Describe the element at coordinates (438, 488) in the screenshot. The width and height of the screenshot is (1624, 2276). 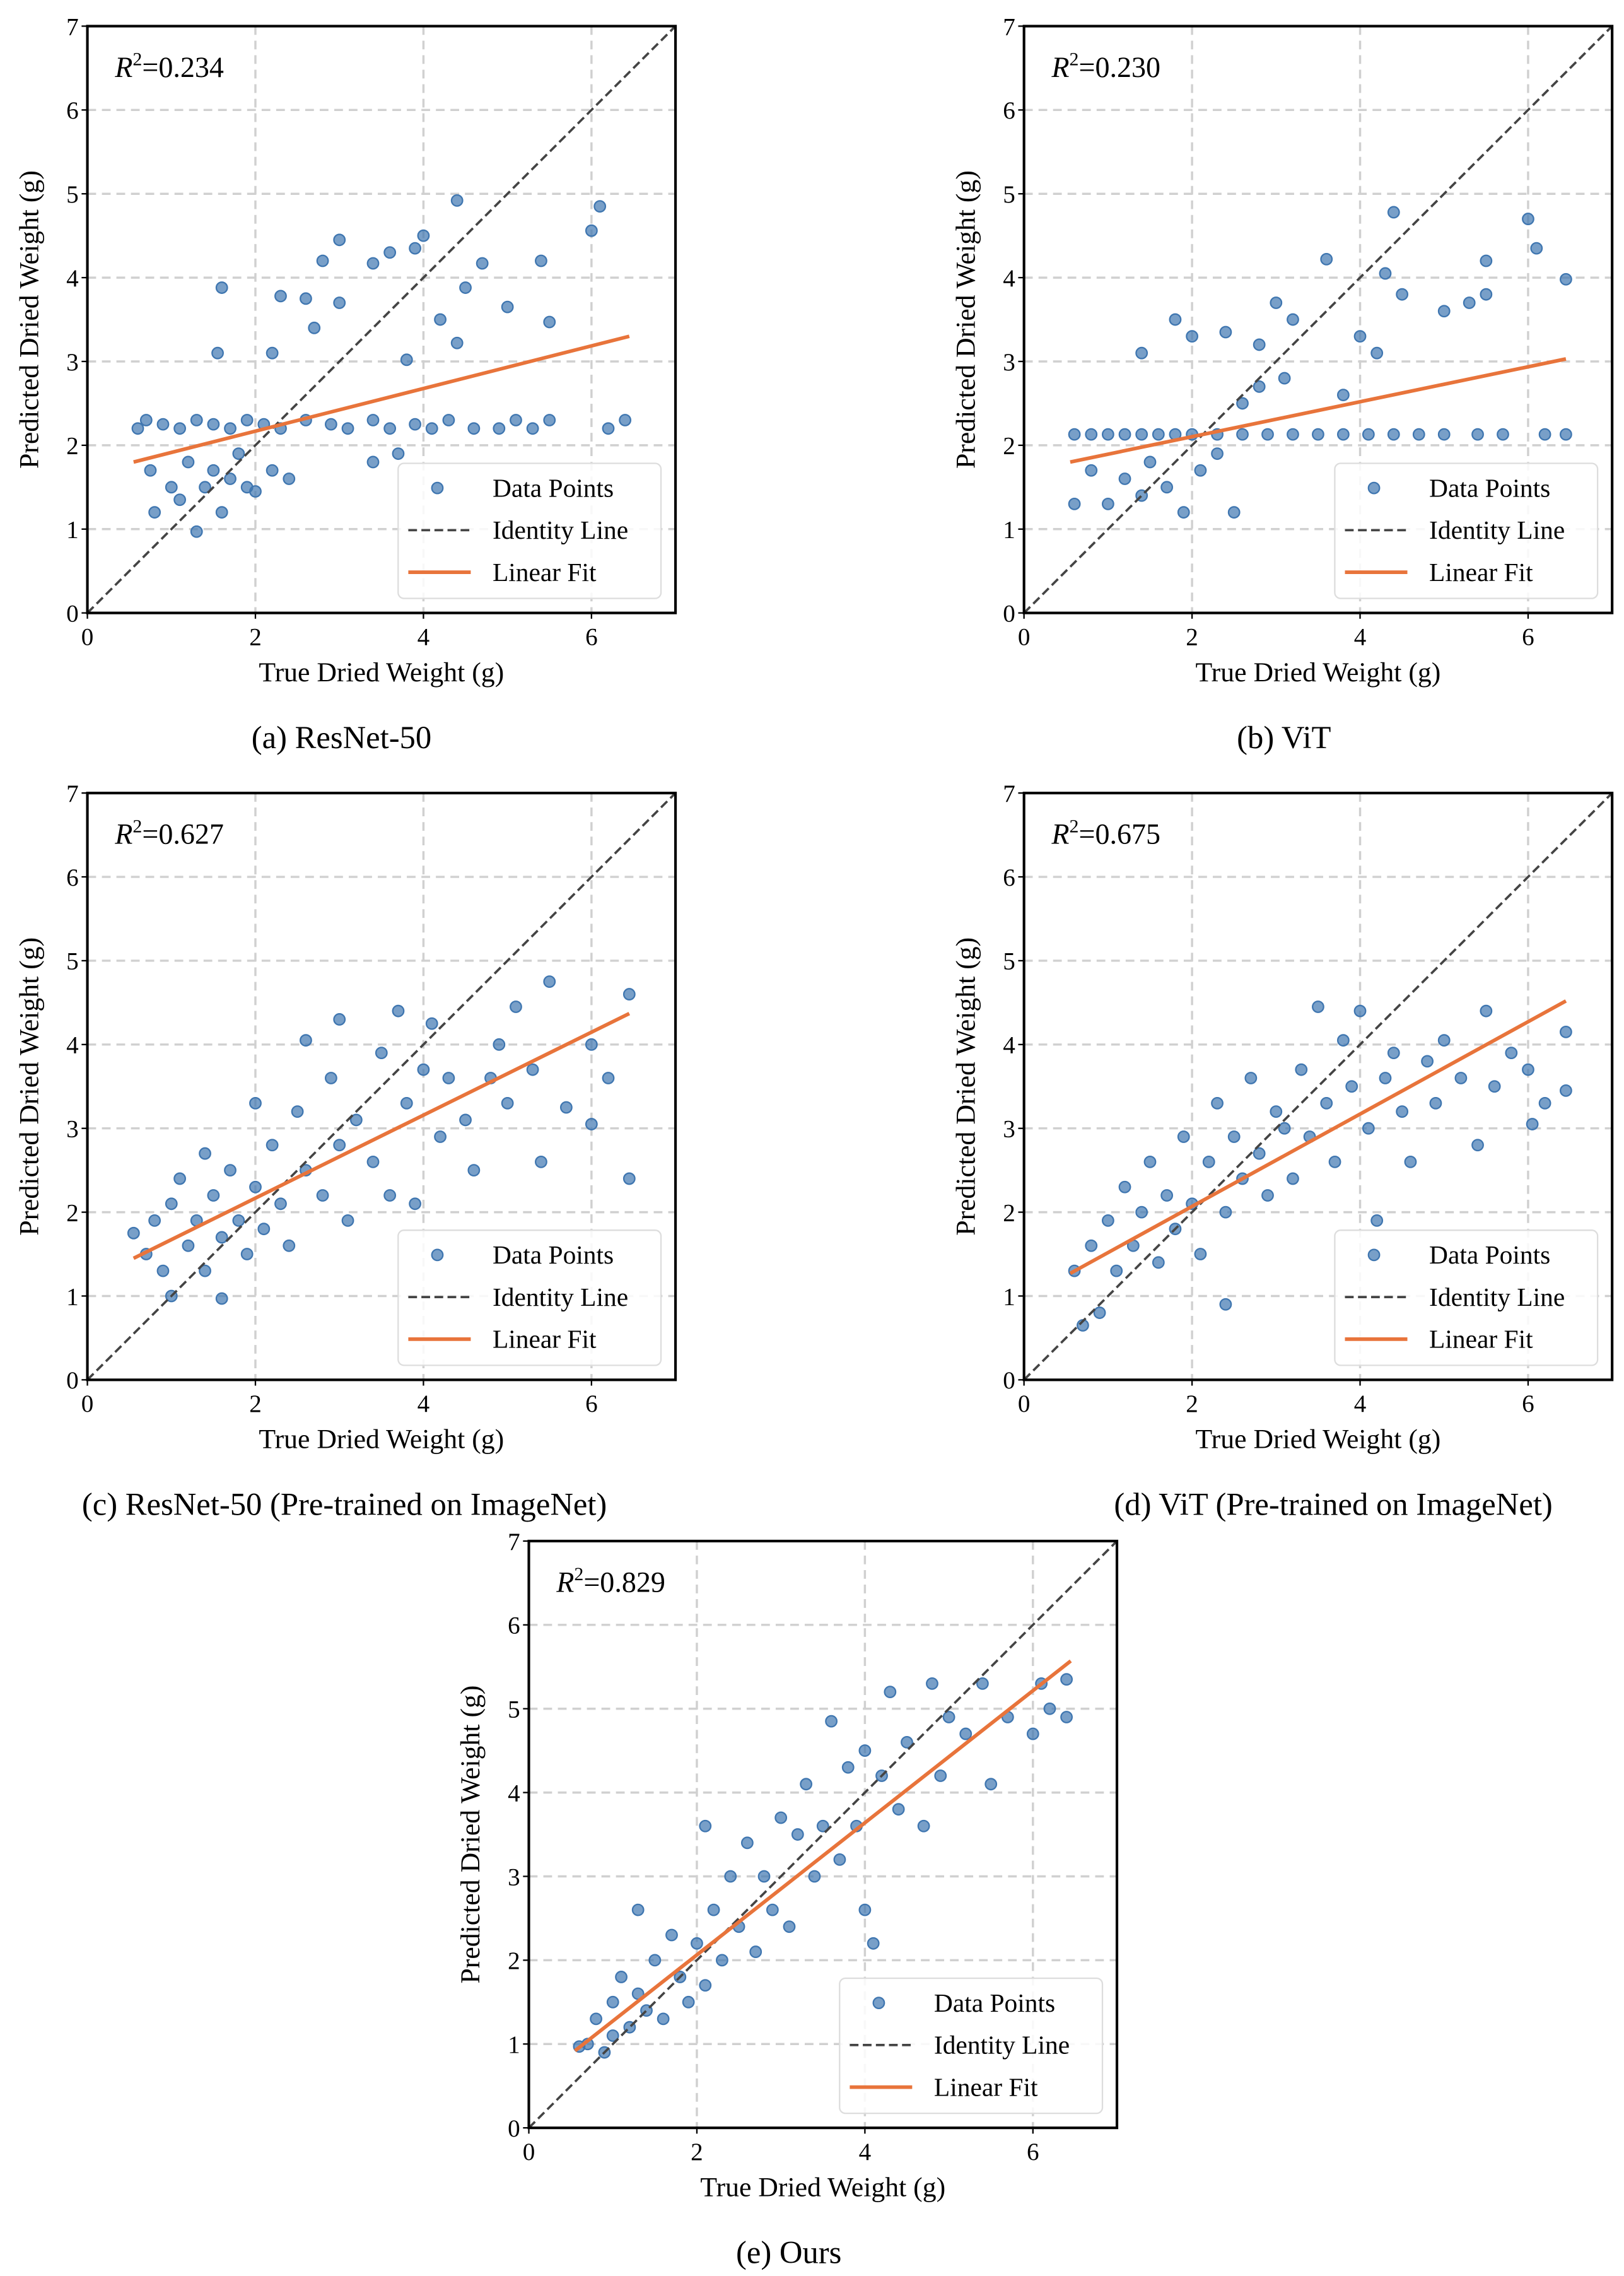
I see `legend-marker-points` at that location.